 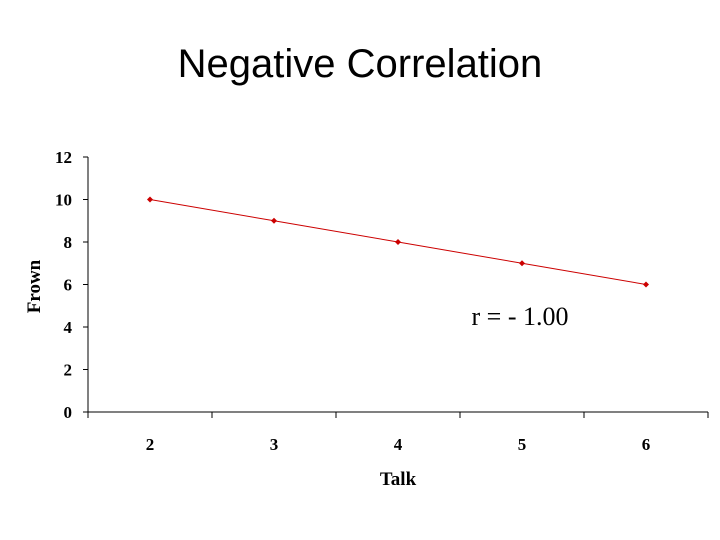 I want to click on y-tick-label: 6, so click(x=68, y=285).